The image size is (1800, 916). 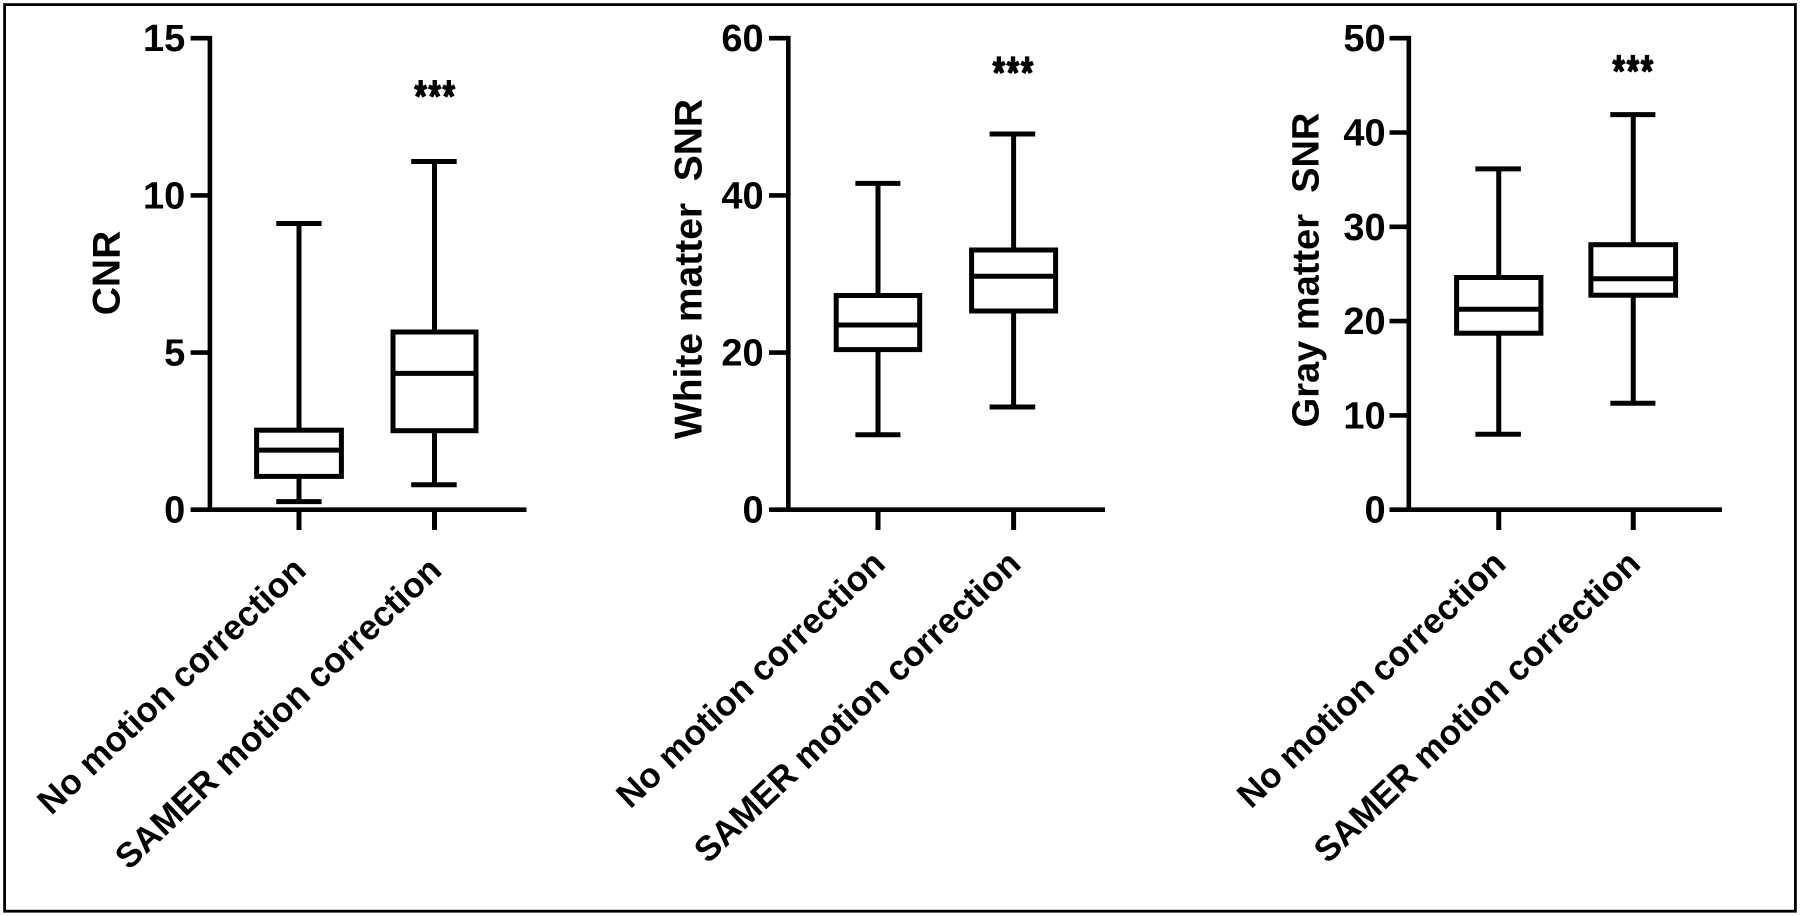 What do you see at coordinates (1364, 39) in the screenshot?
I see `svg-text: 50` at bounding box center [1364, 39].